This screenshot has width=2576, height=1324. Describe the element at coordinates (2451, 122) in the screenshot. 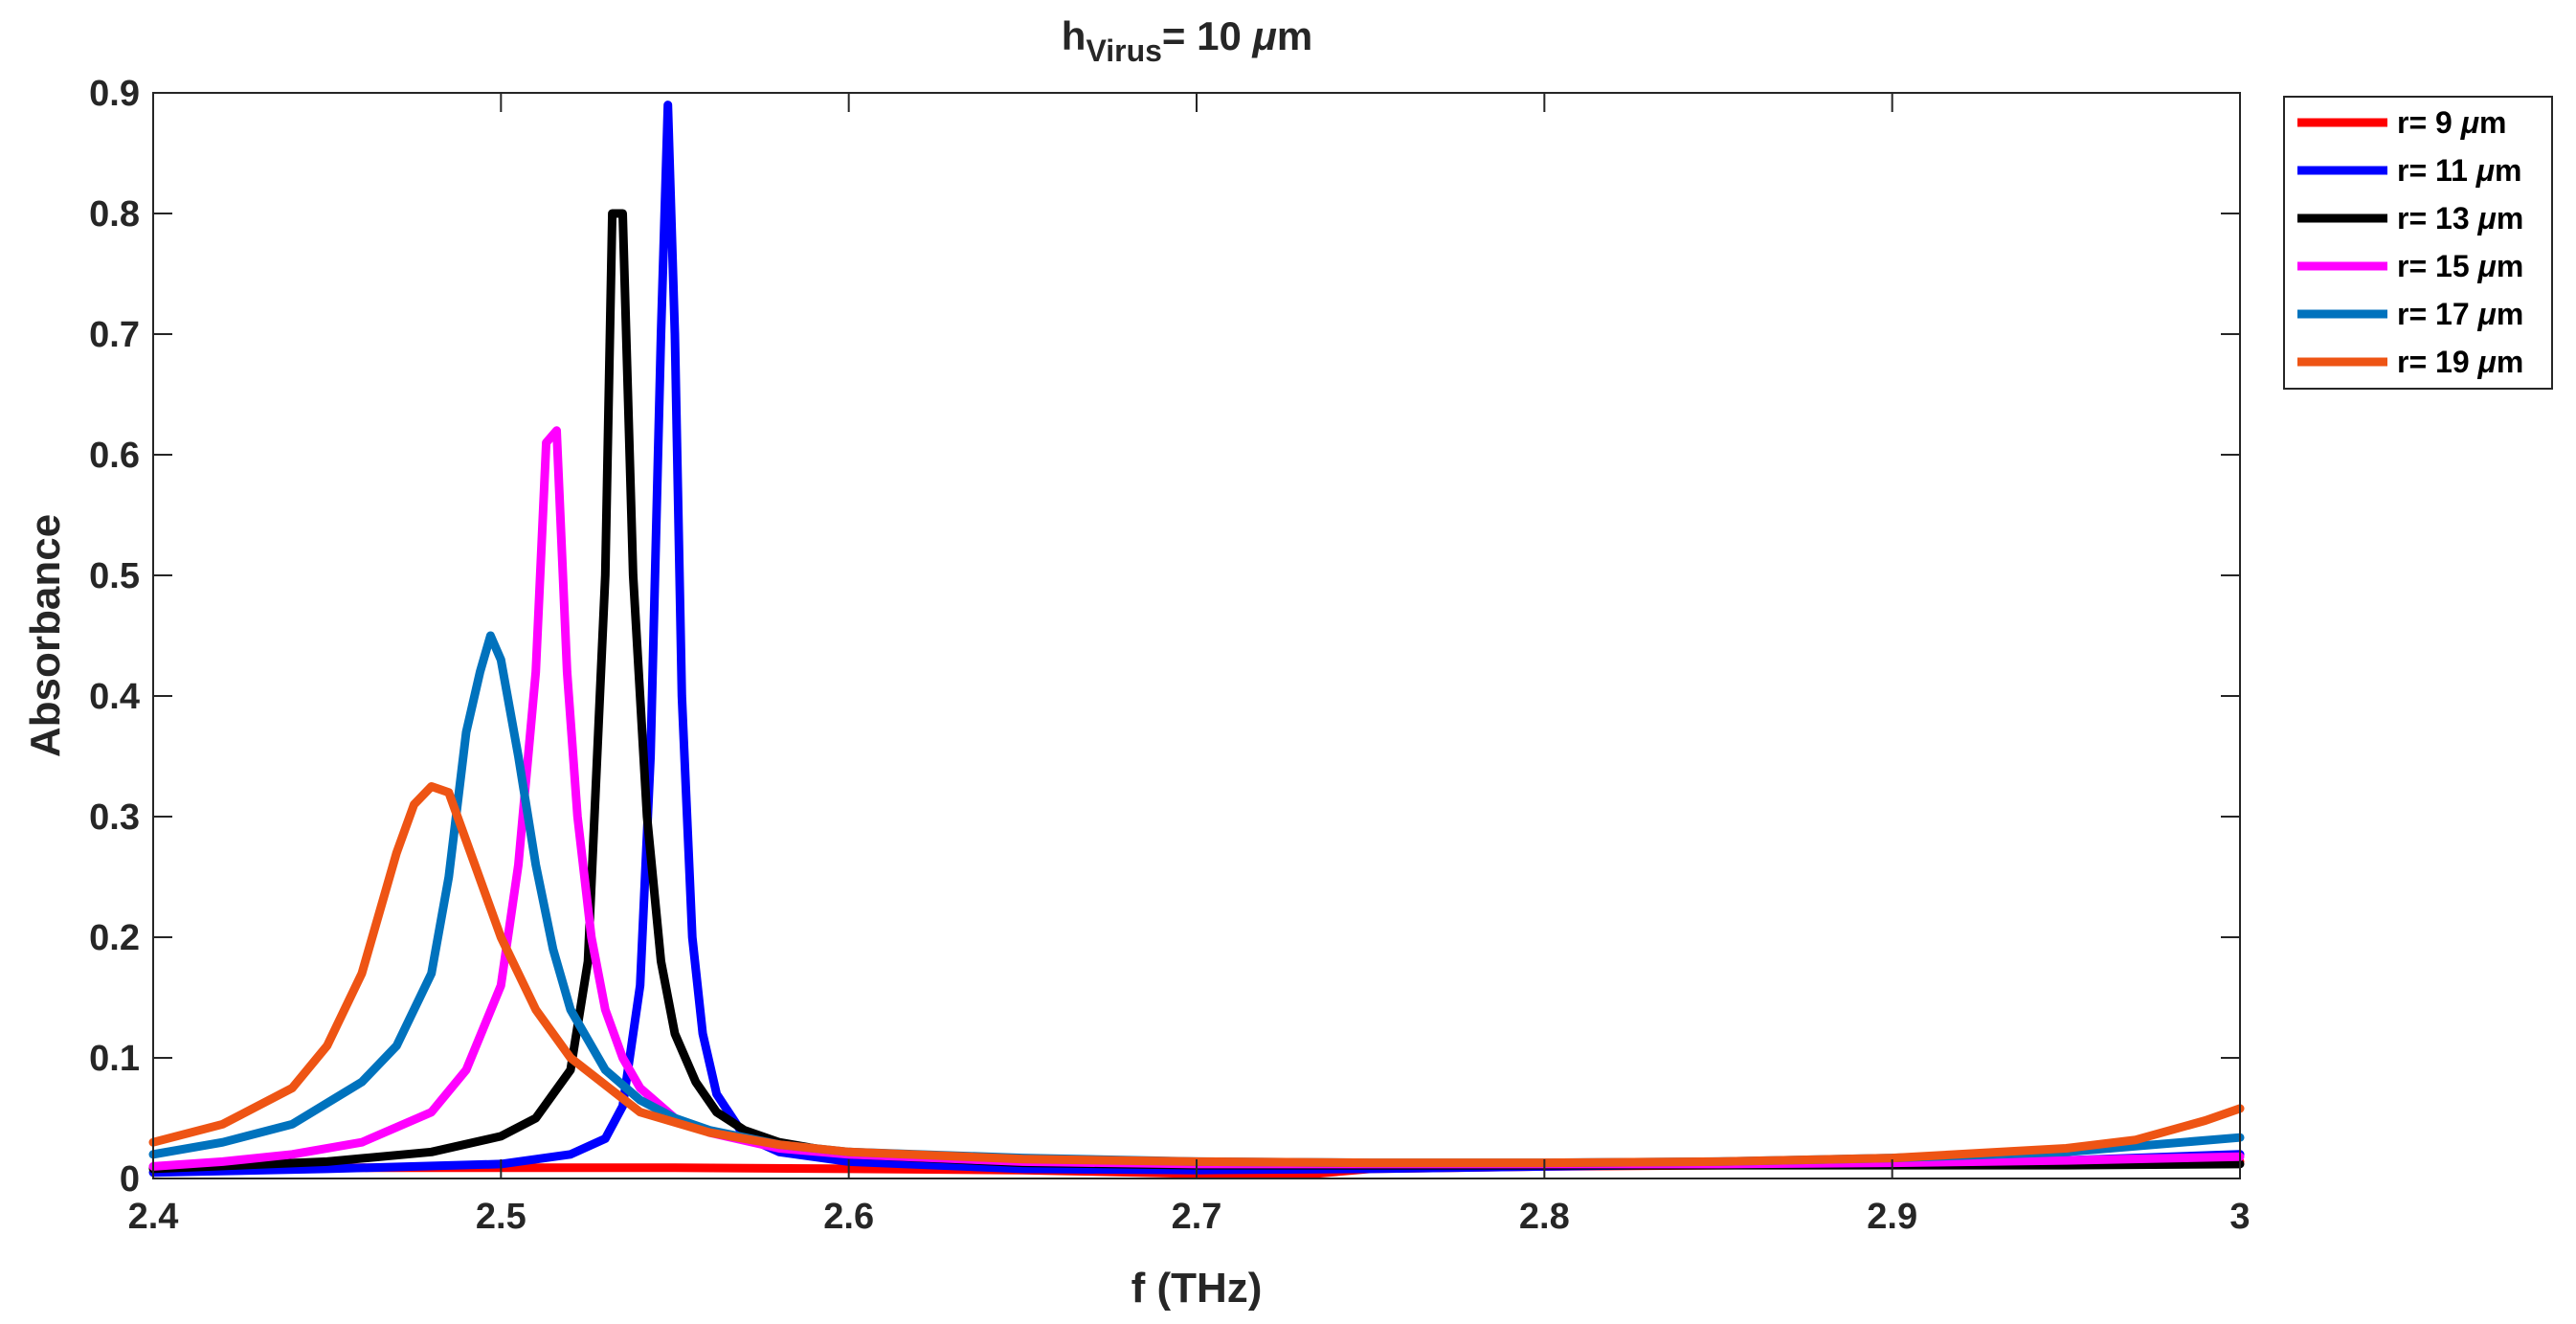

I see `legend-label: r= 9 μm` at that location.